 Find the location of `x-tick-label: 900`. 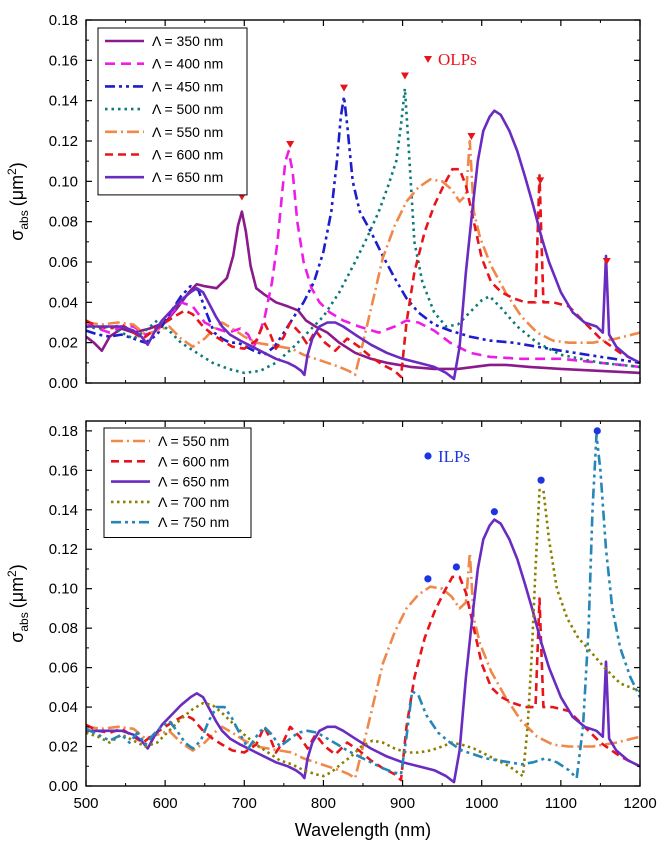

x-tick-label: 900 is located at coordinates (402, 803).